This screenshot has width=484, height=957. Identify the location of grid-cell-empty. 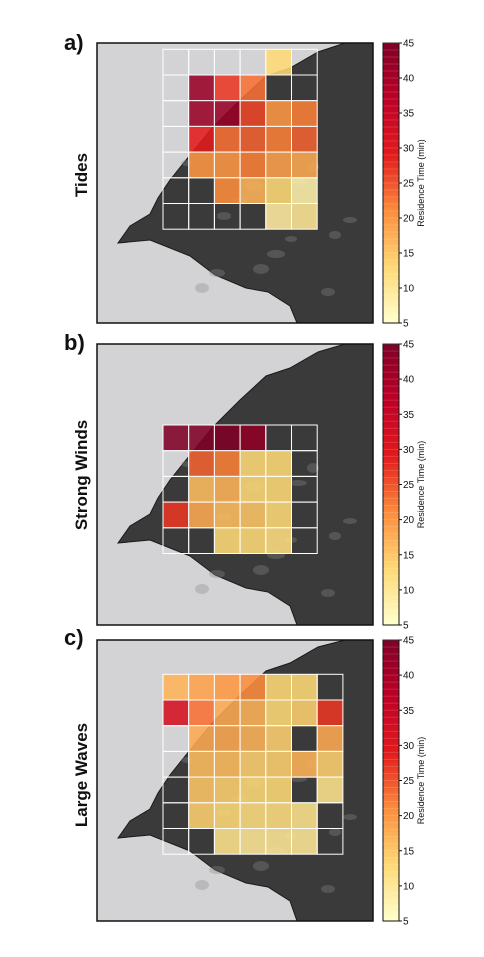
(304, 541).